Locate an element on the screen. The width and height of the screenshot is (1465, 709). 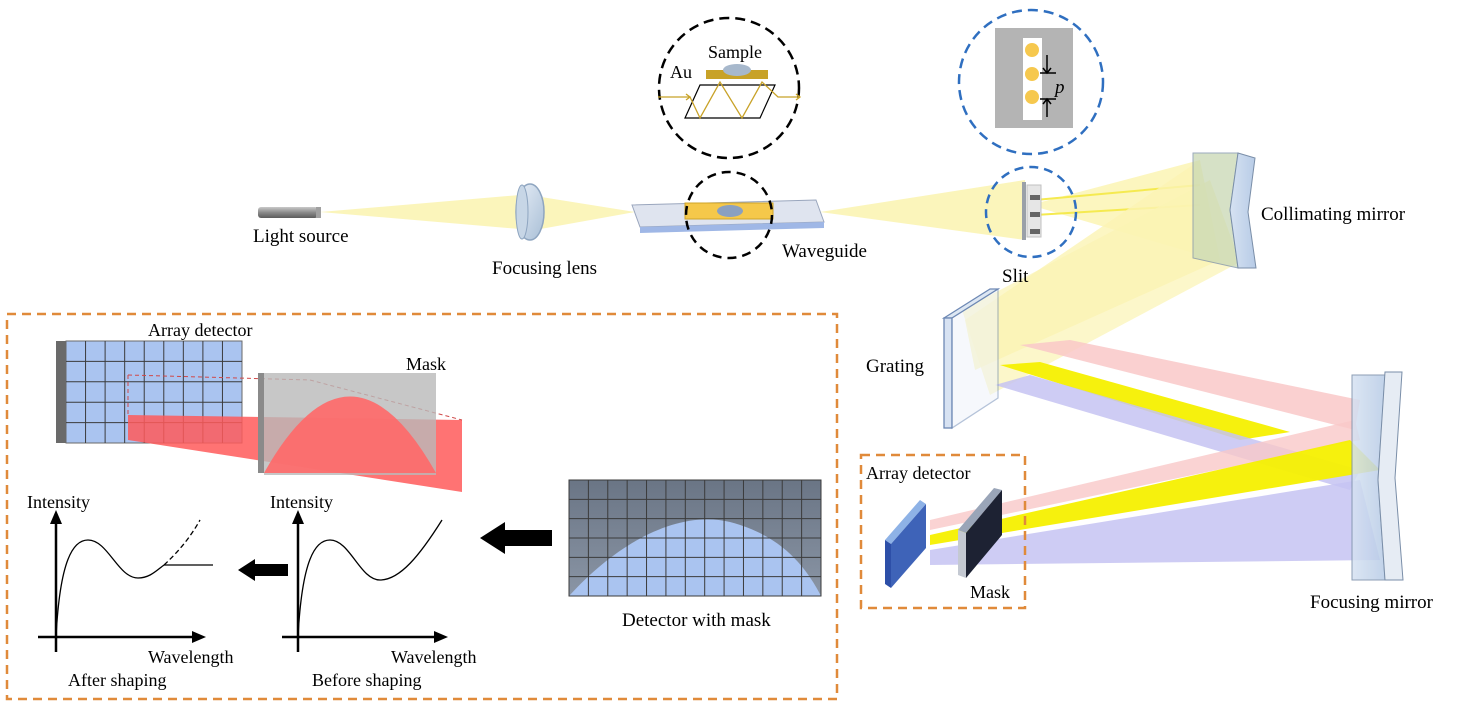
beam-waveguide-to-slit is located at coordinates (922, 210).